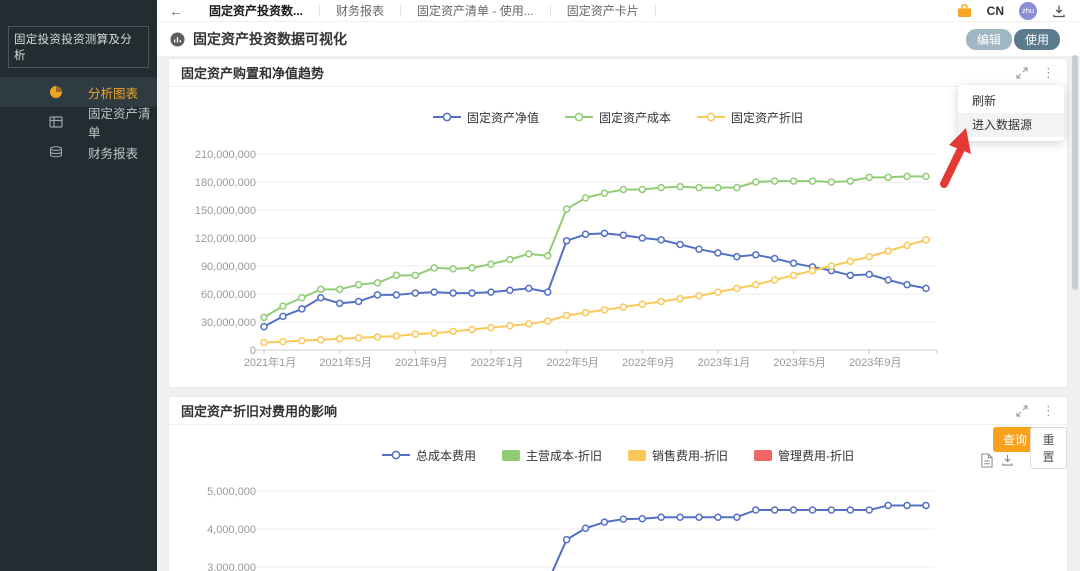  I want to click on legend-label: 管理费用-折旧, so click(816, 455).